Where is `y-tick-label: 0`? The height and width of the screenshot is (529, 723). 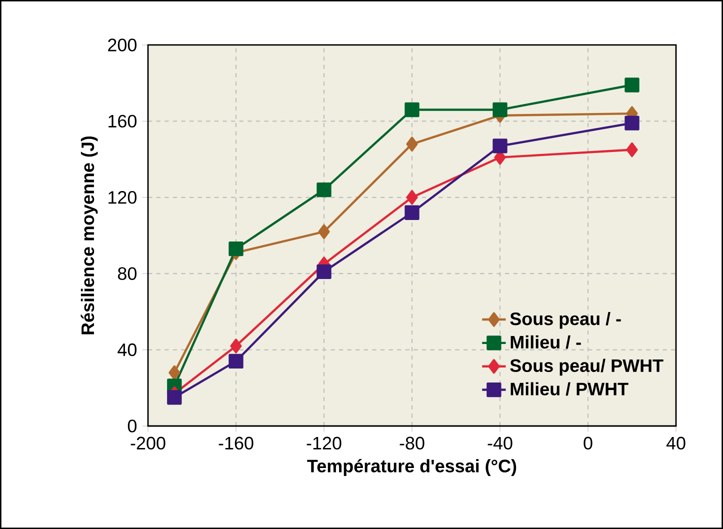 y-tick-label: 0 is located at coordinates (132, 426).